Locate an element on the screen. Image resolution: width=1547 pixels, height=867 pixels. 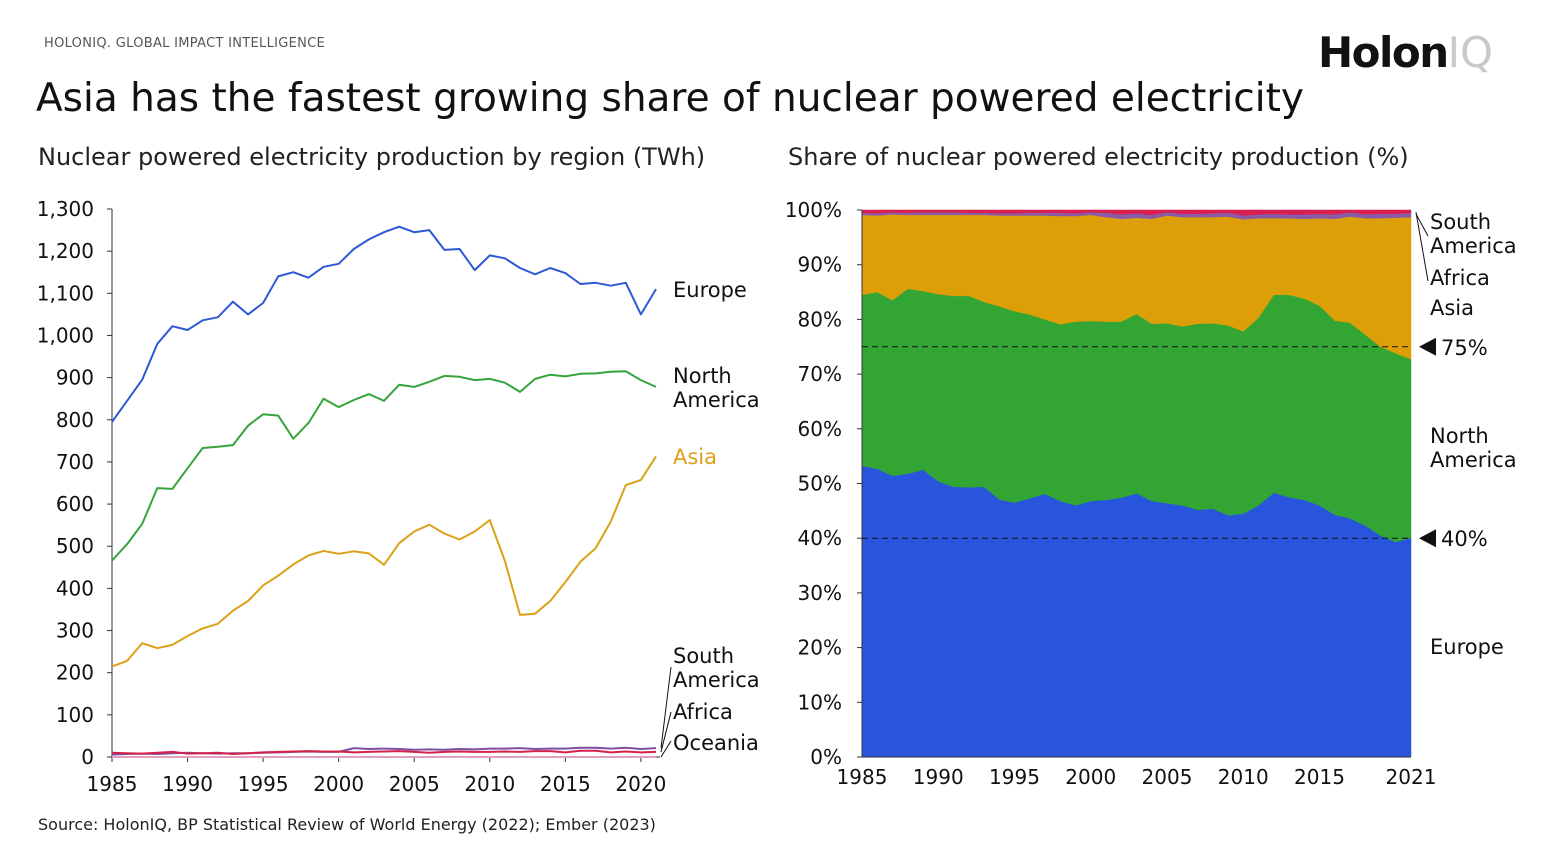
logo-accent: IQ is located at coordinates (1470, 52).